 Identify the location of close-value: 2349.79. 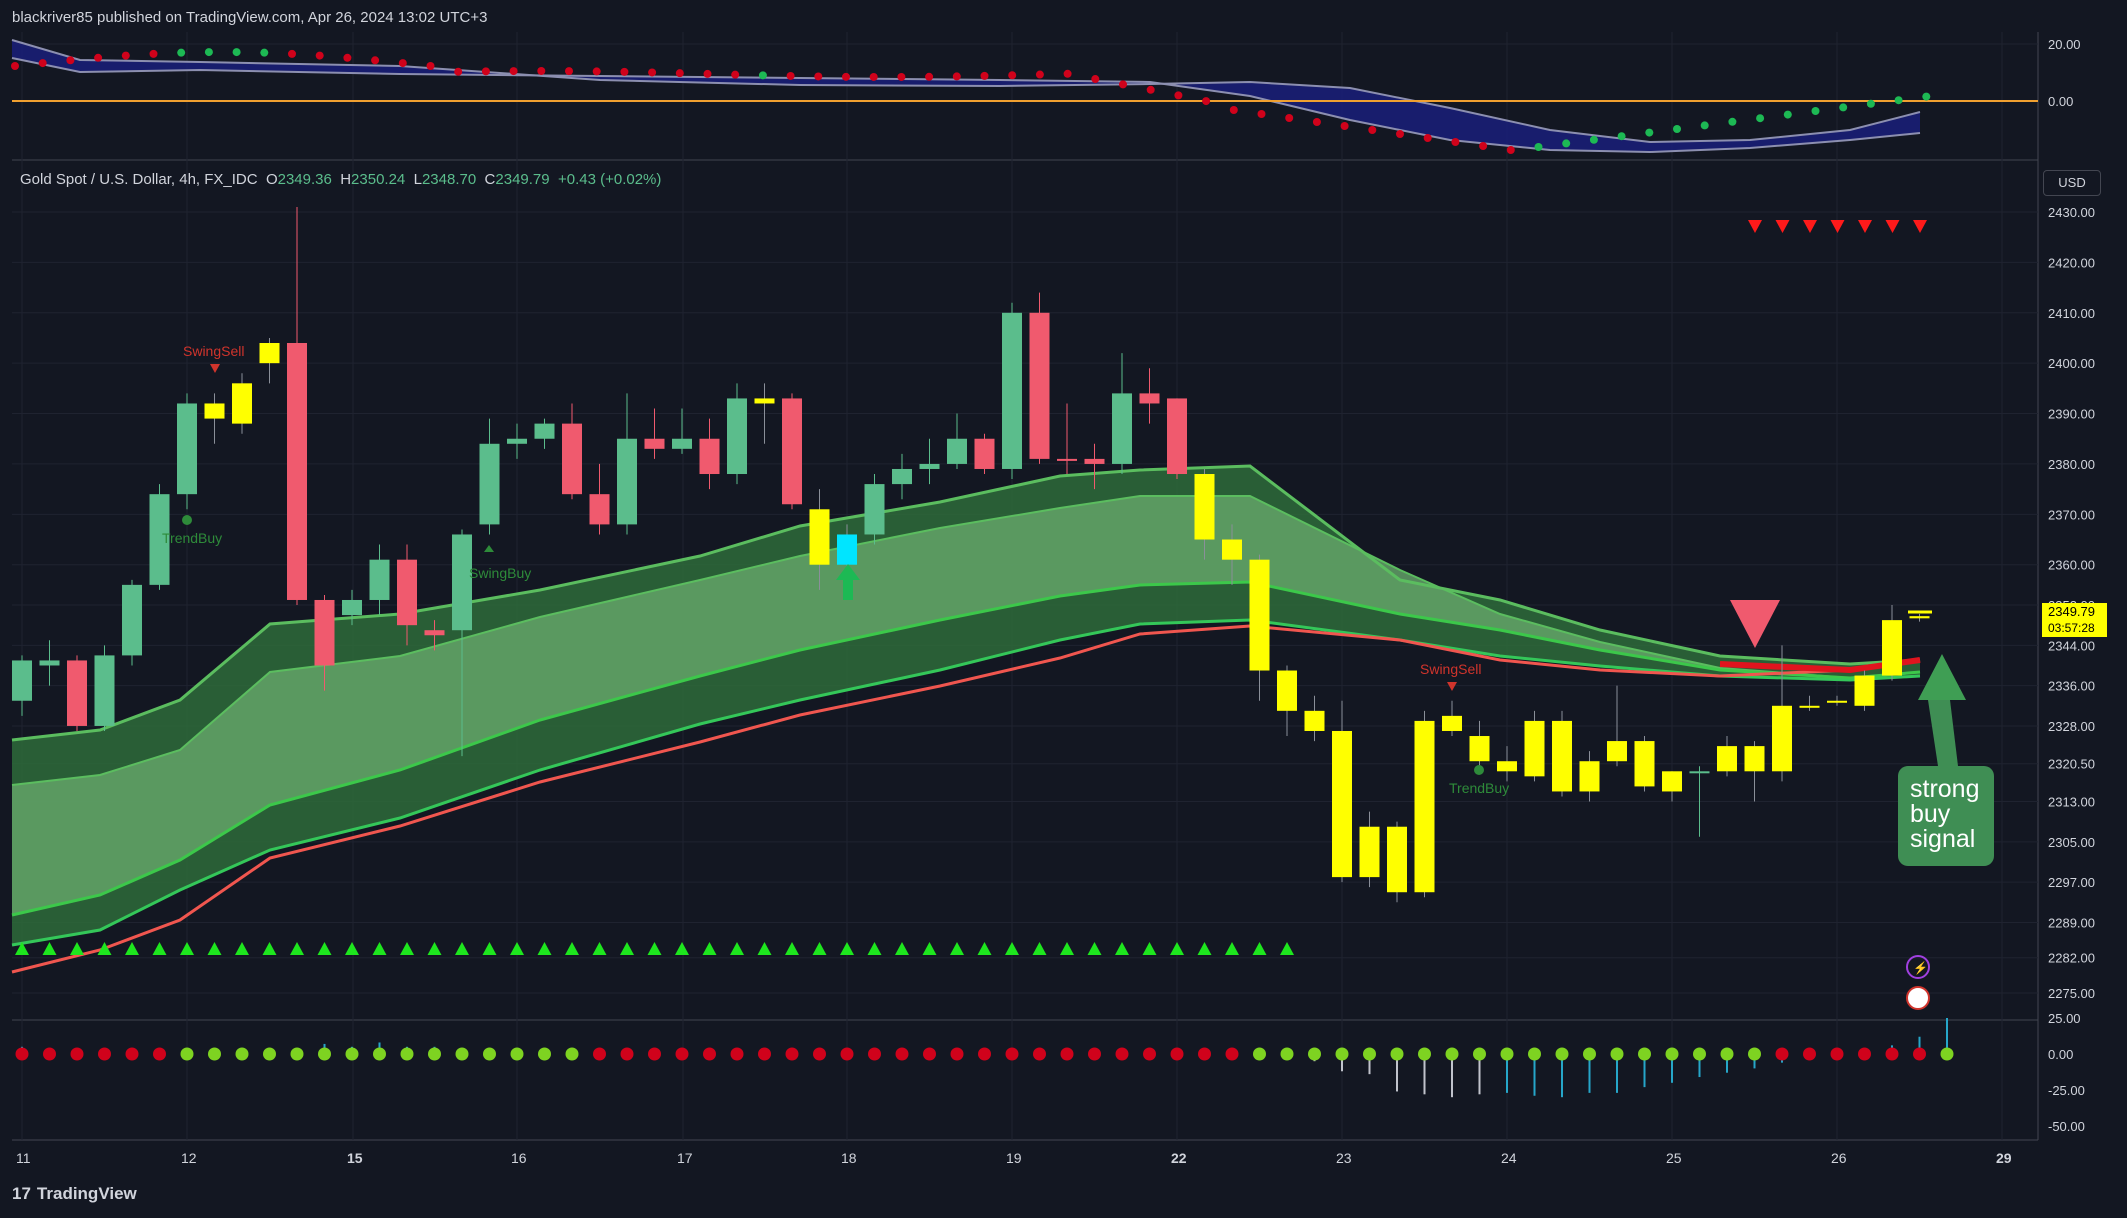
(522, 179).